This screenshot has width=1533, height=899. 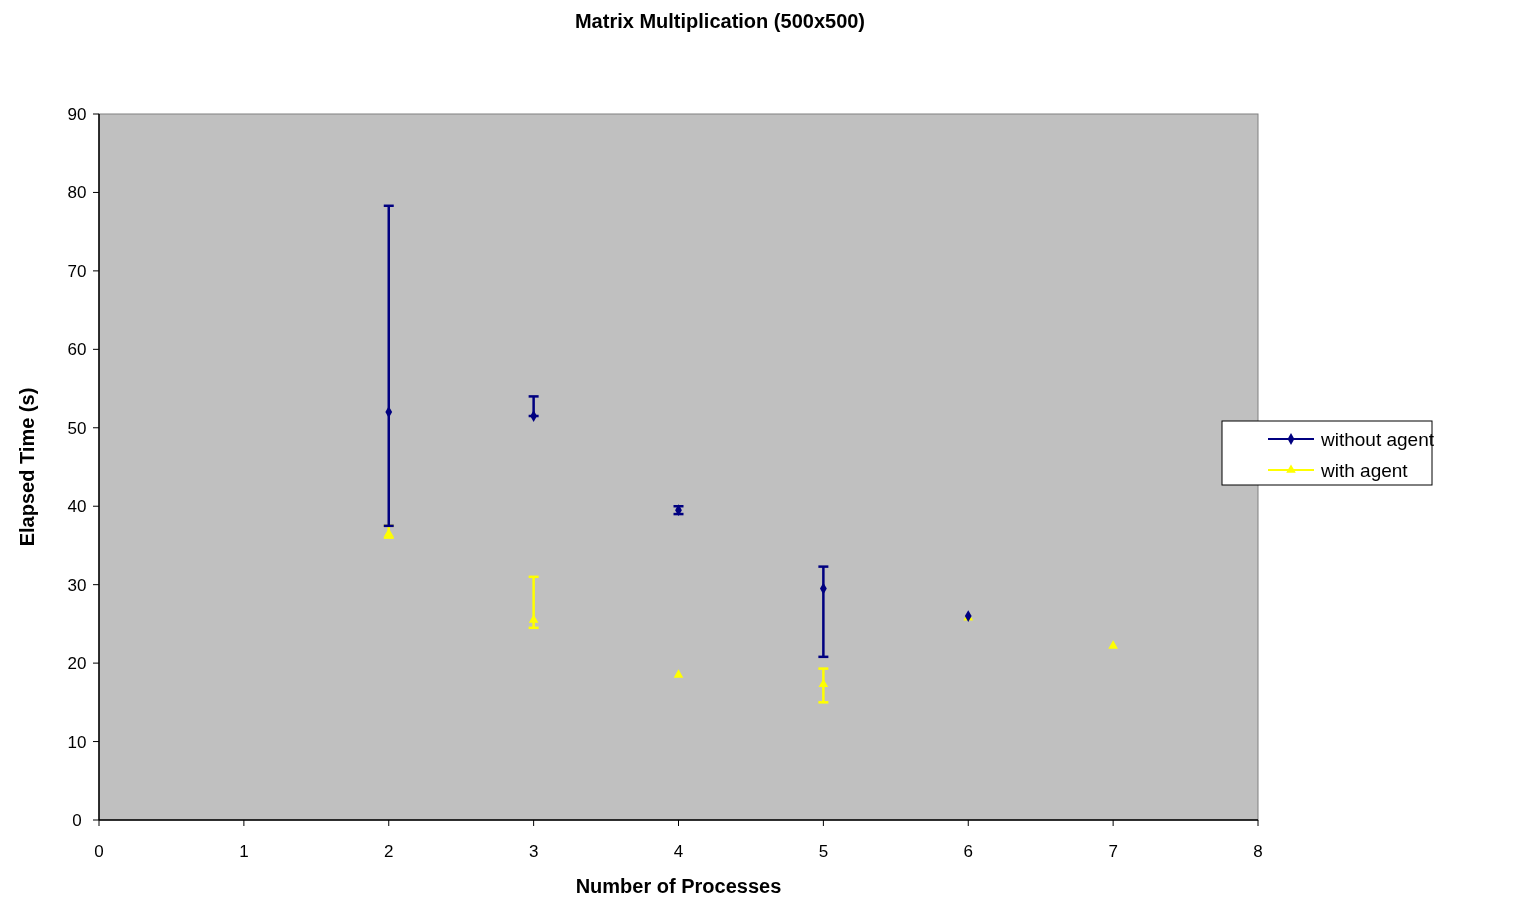 What do you see at coordinates (77, 820) in the screenshot?
I see `y-tick-label: 0` at bounding box center [77, 820].